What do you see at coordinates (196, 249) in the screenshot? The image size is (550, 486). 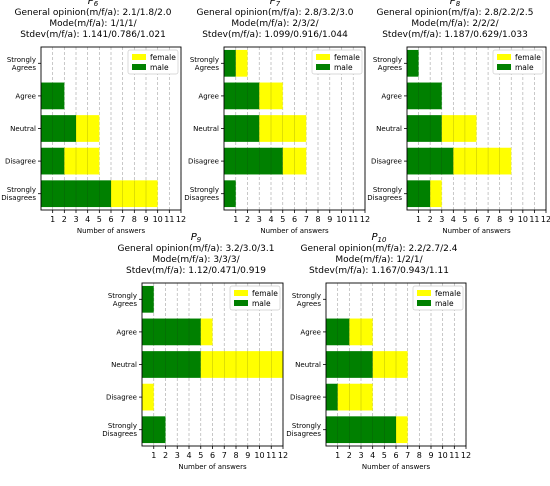 I see `chart-title-line: General opinion(m/f/a): 3.2/3.0/3.1` at bounding box center [196, 249].